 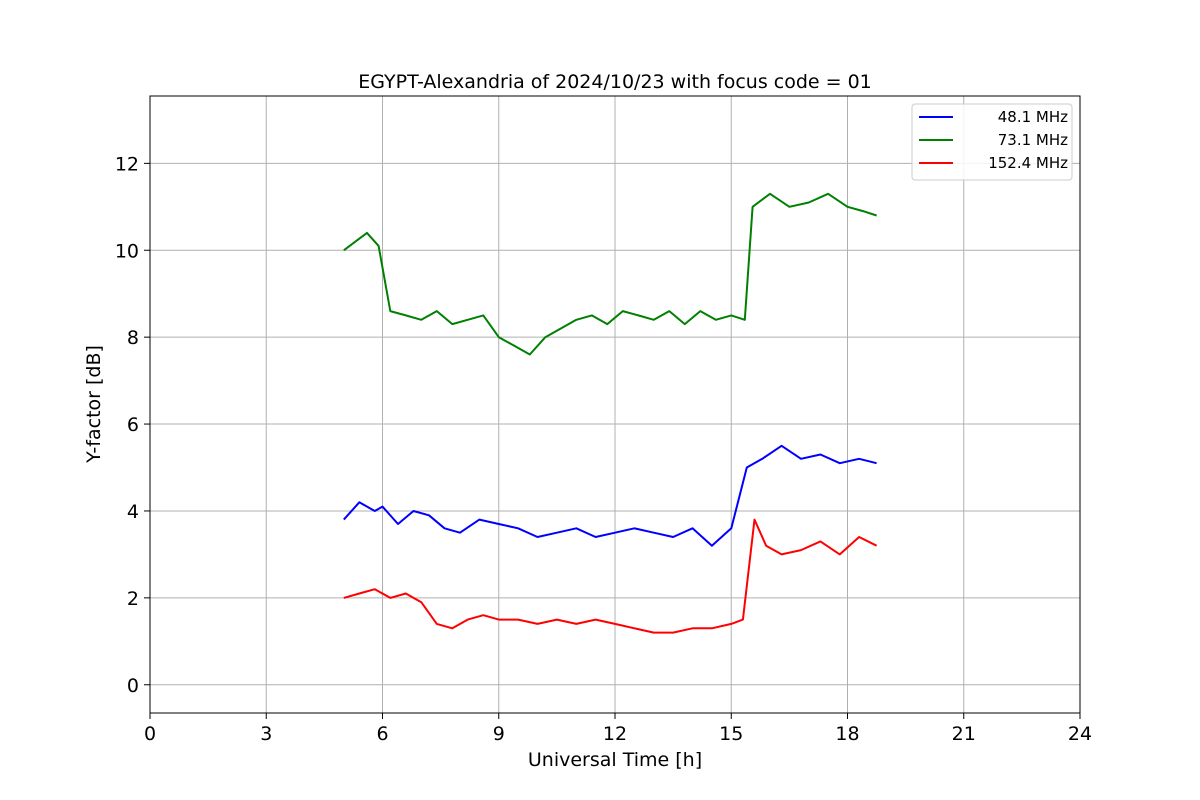 I want to click on x-tick-label: 24, so click(x=1080, y=734).